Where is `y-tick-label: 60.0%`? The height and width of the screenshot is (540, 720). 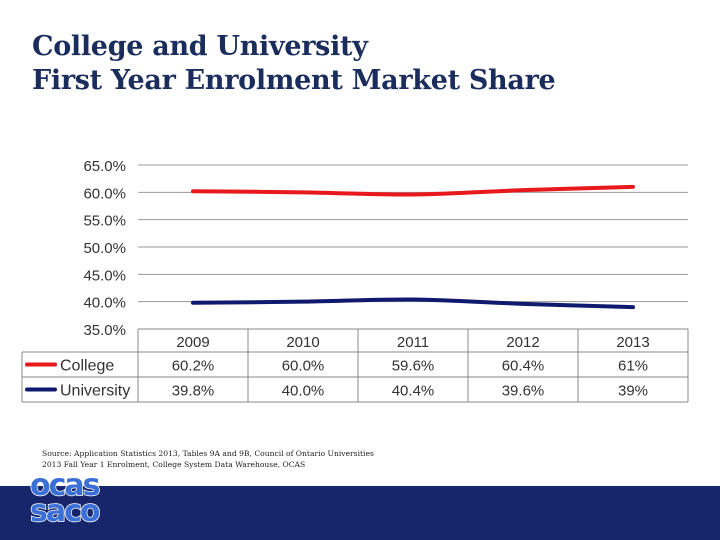 y-tick-label: 60.0% is located at coordinates (104, 193).